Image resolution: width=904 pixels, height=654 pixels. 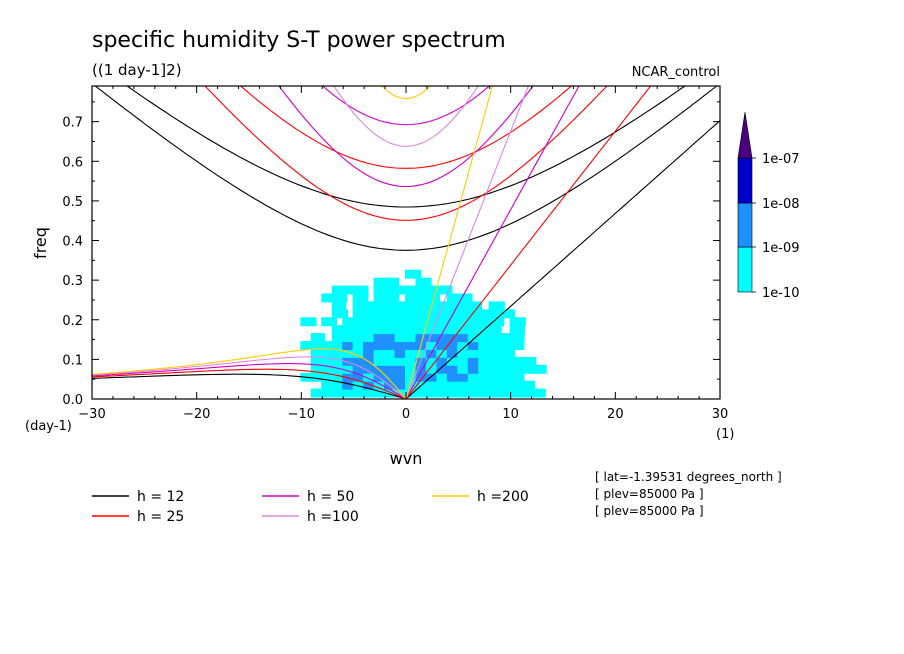 What do you see at coordinates (72, 242) in the screenshot?
I see `y-tick-label: 0.4` at bounding box center [72, 242].